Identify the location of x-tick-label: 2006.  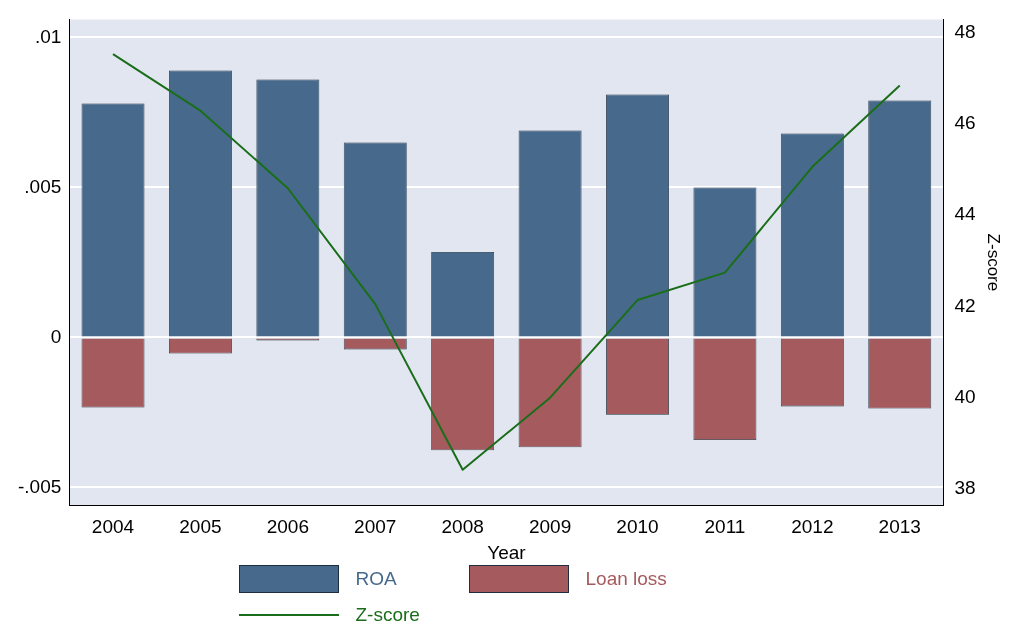
(287, 527).